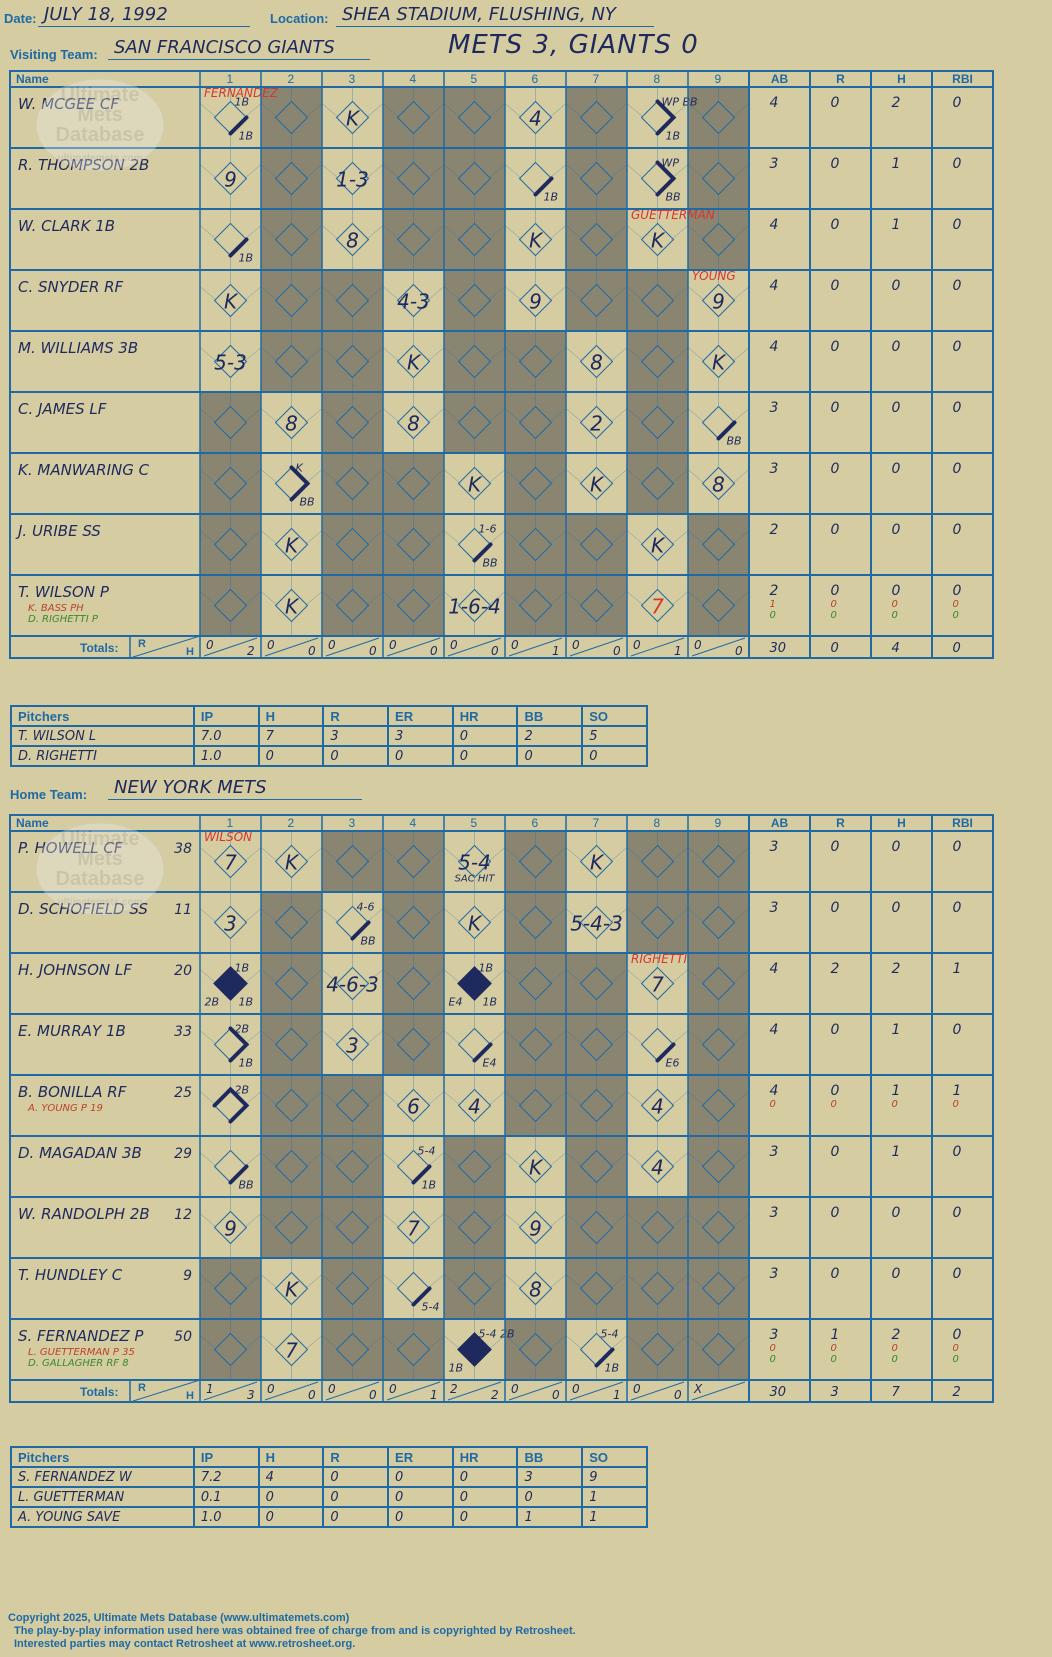 The height and width of the screenshot is (1657, 1052). Describe the element at coordinates (102, 716) in the screenshot. I see `pitcher-header: Pitchers` at that location.